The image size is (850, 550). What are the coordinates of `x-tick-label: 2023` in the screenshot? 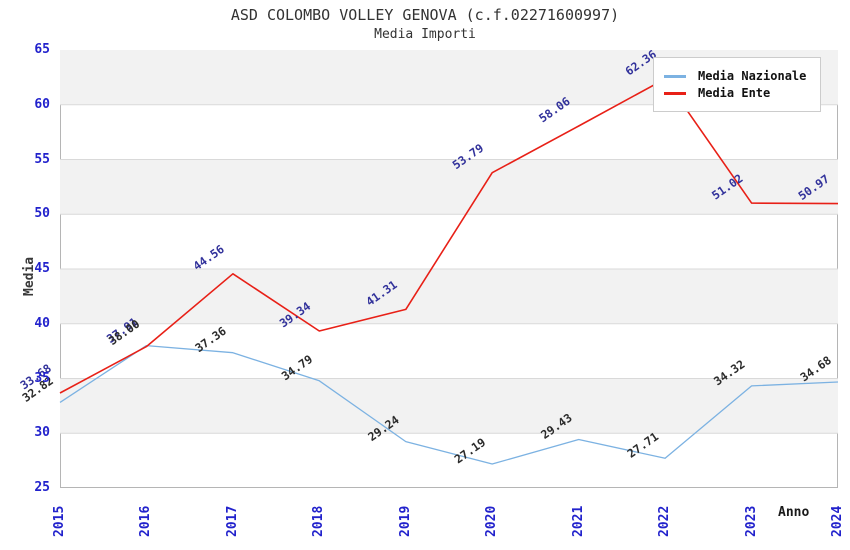 It's located at (751, 521).